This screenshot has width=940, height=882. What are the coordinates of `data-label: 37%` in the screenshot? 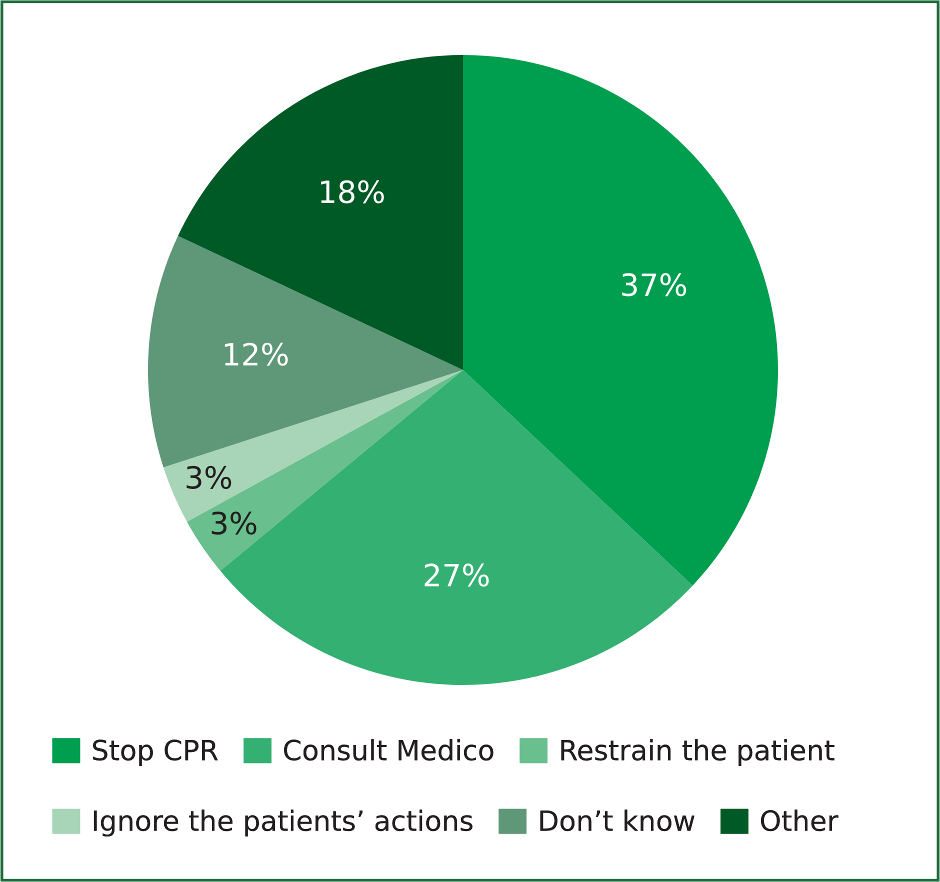 It's located at (654, 284).